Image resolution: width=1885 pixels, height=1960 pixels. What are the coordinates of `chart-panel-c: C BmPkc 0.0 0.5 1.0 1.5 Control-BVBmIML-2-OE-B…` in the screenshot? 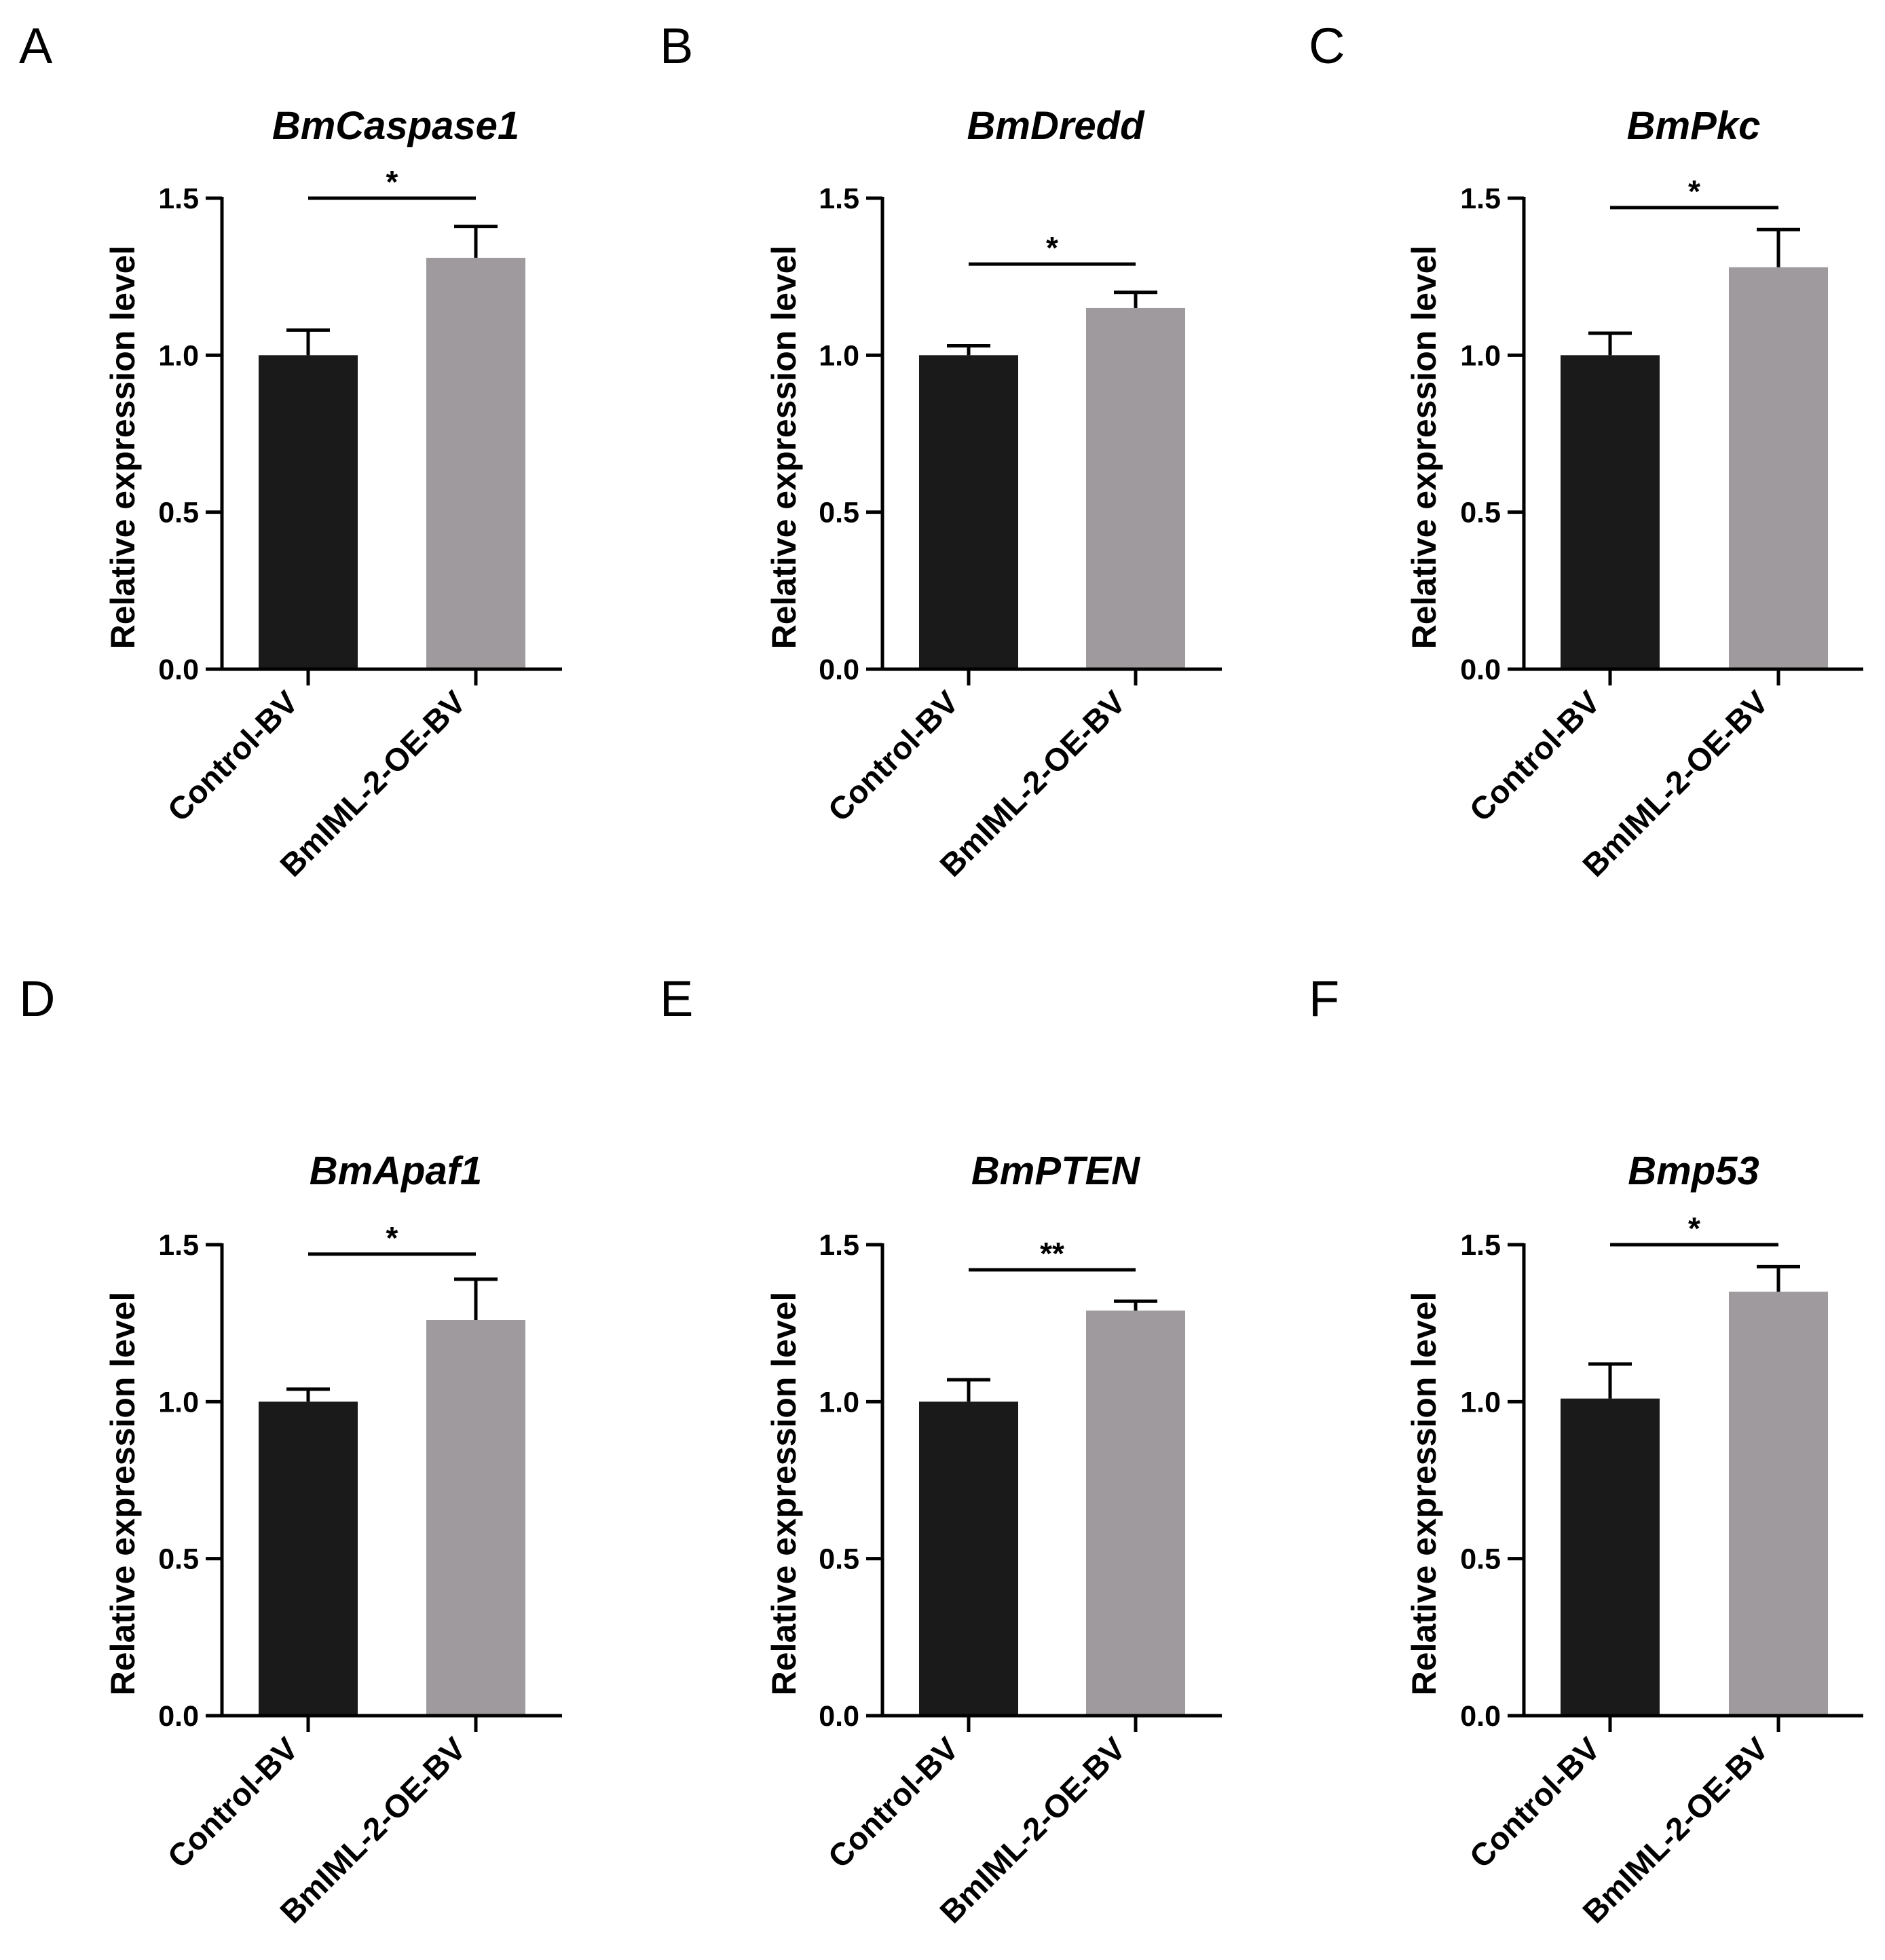 It's located at (1586, 451).